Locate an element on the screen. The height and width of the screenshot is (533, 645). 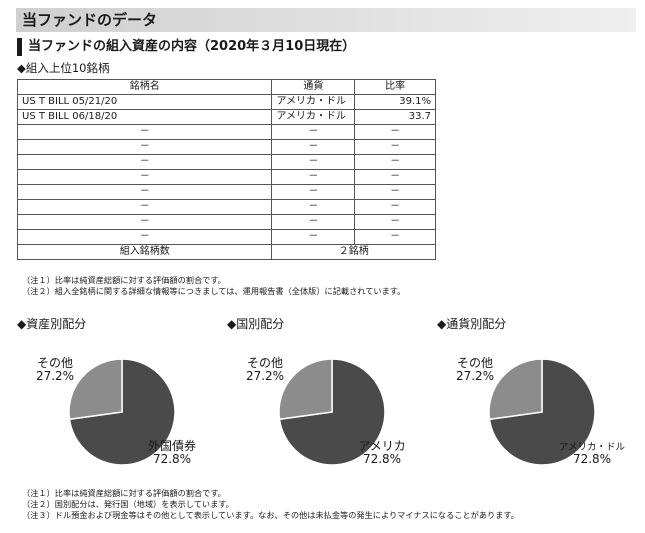
pie-label-main: 外国債券 is located at coordinates (172, 445).